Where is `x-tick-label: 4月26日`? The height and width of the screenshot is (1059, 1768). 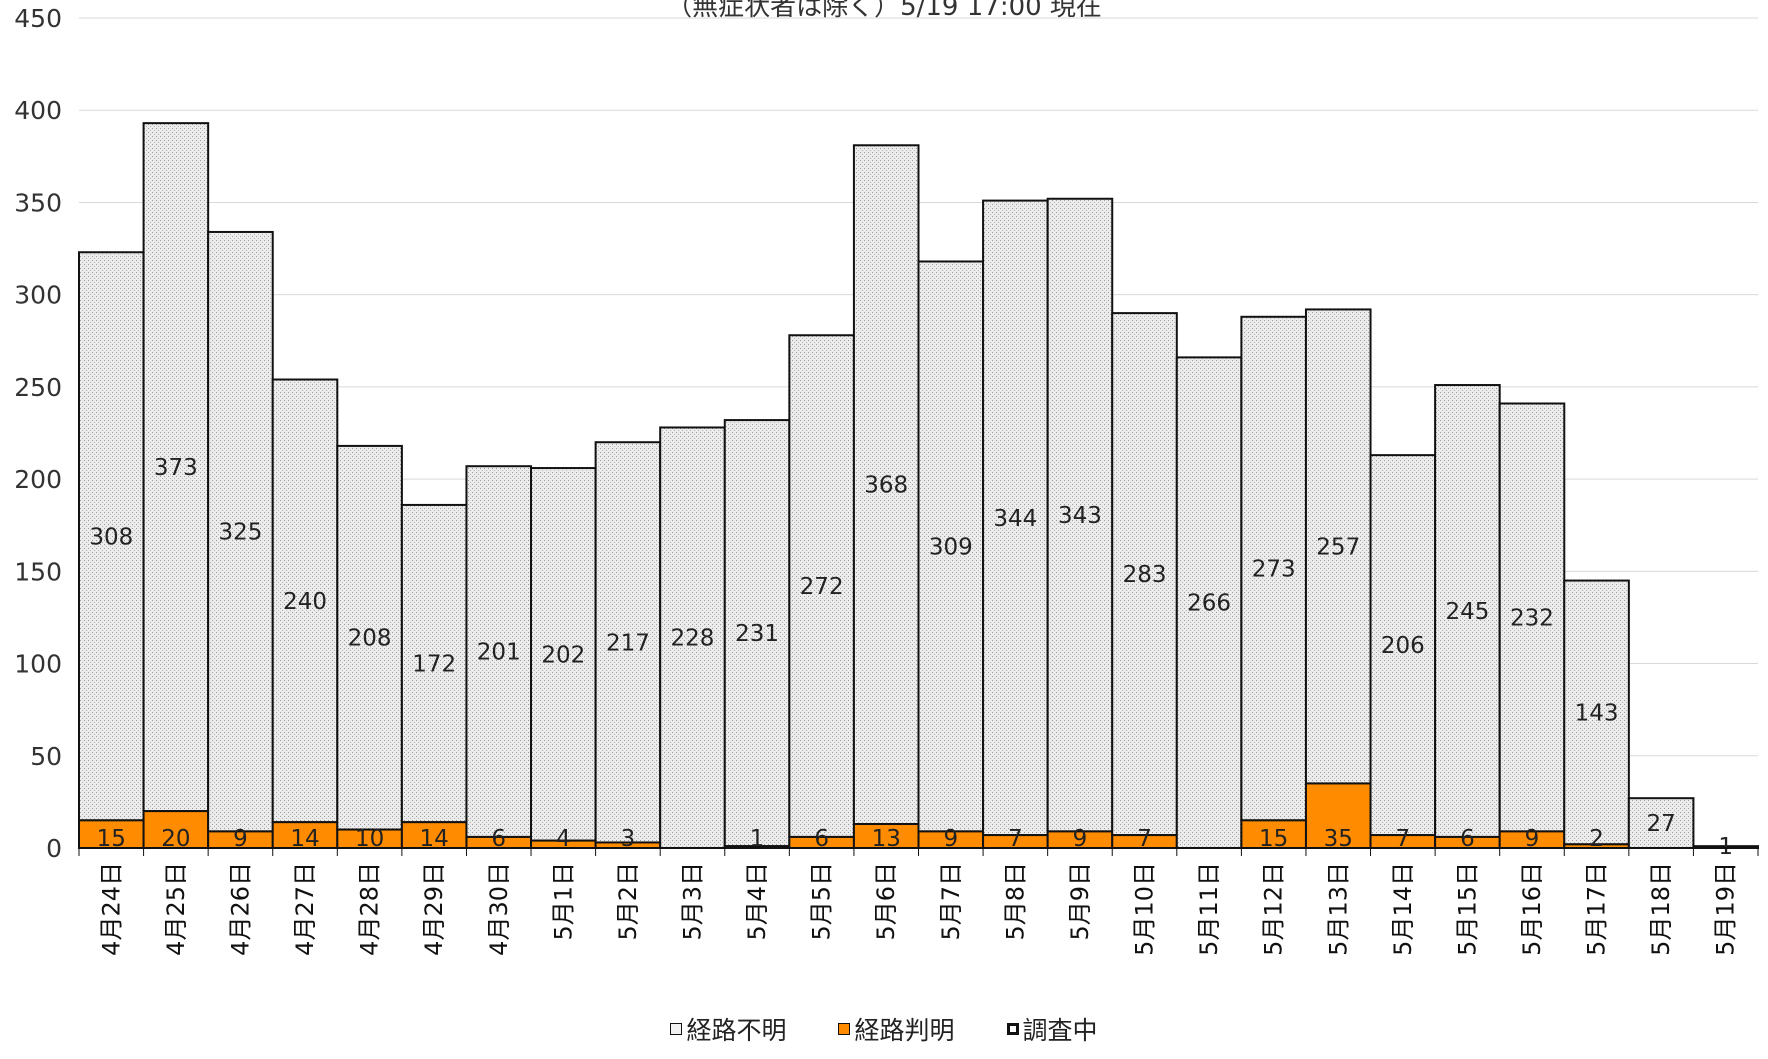
x-tick-label: 4月26日 is located at coordinates (240, 909).